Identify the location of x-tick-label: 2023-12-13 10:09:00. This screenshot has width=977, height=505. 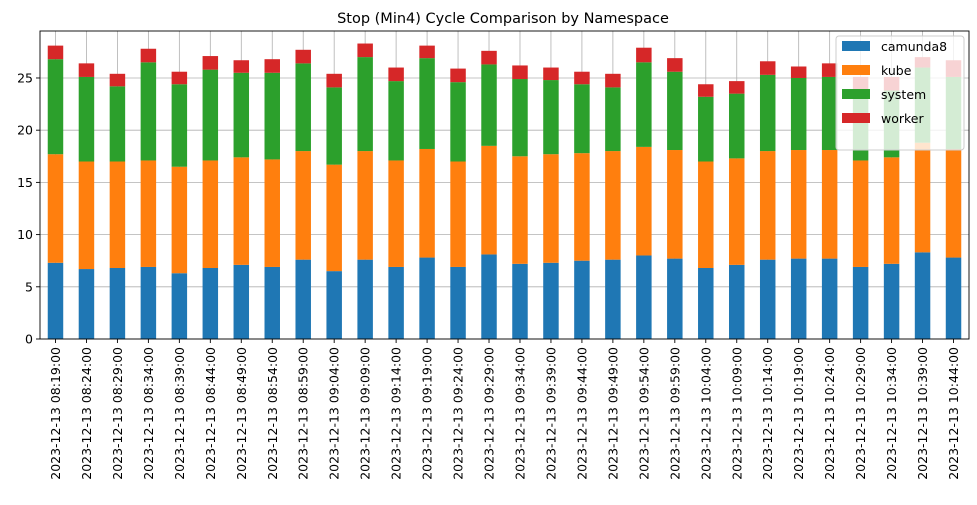
(736, 413).